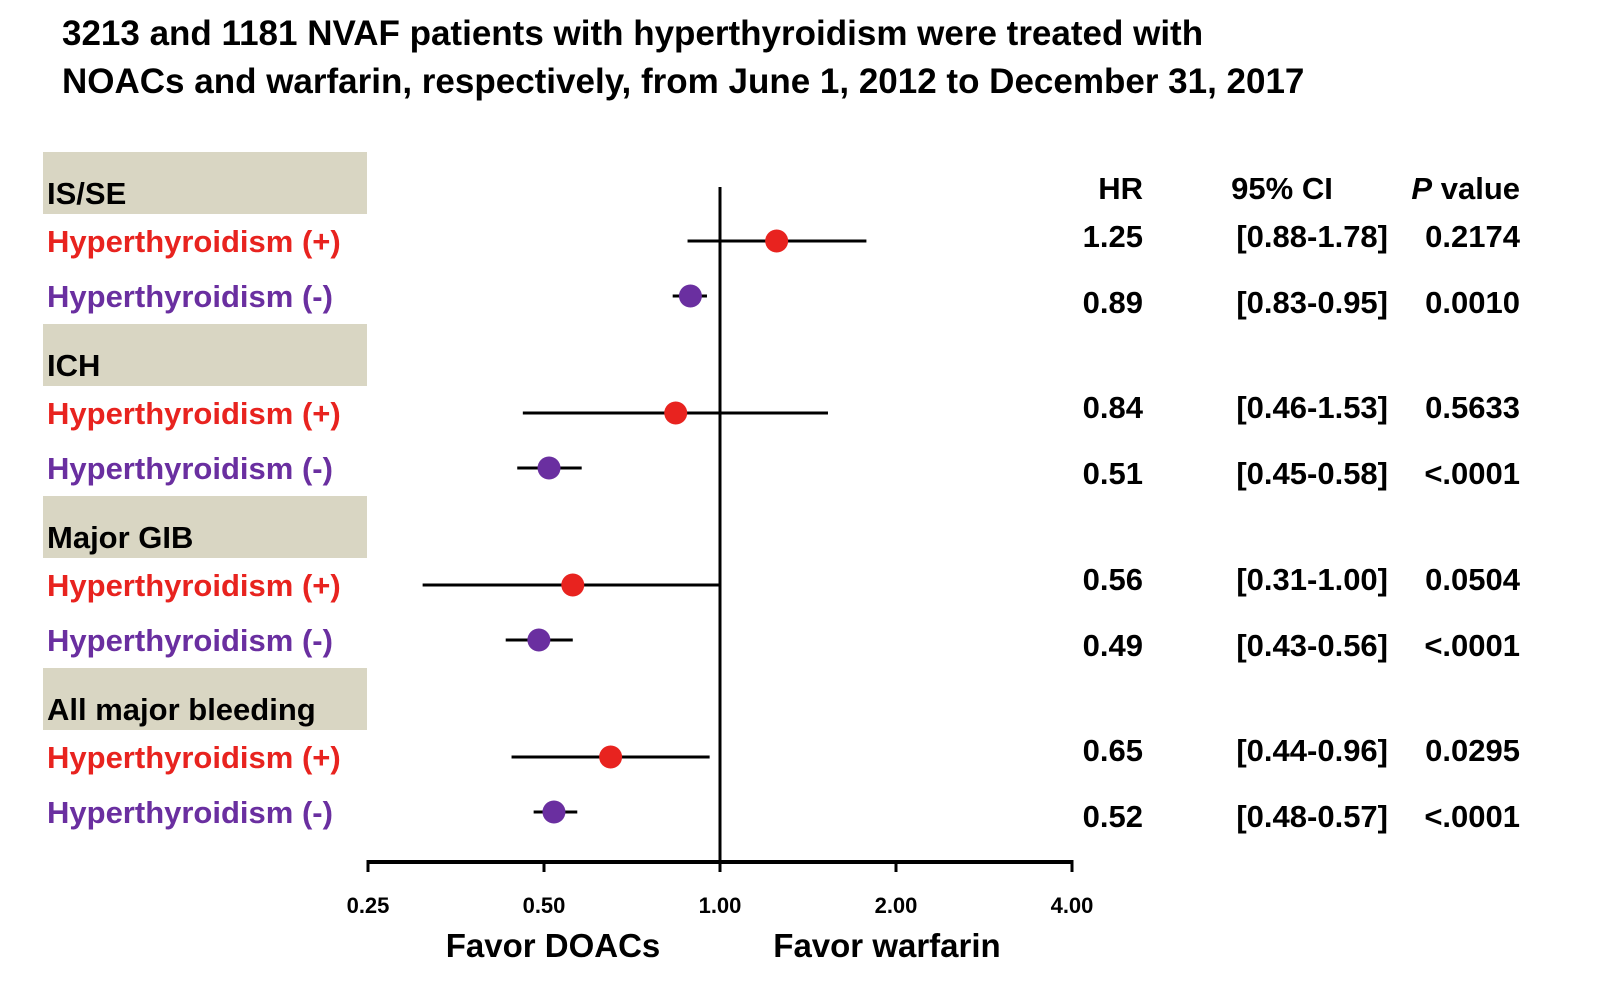  Describe the element at coordinates (86, 193) in the screenshot. I see `group-header-label: IS/SE` at that location.